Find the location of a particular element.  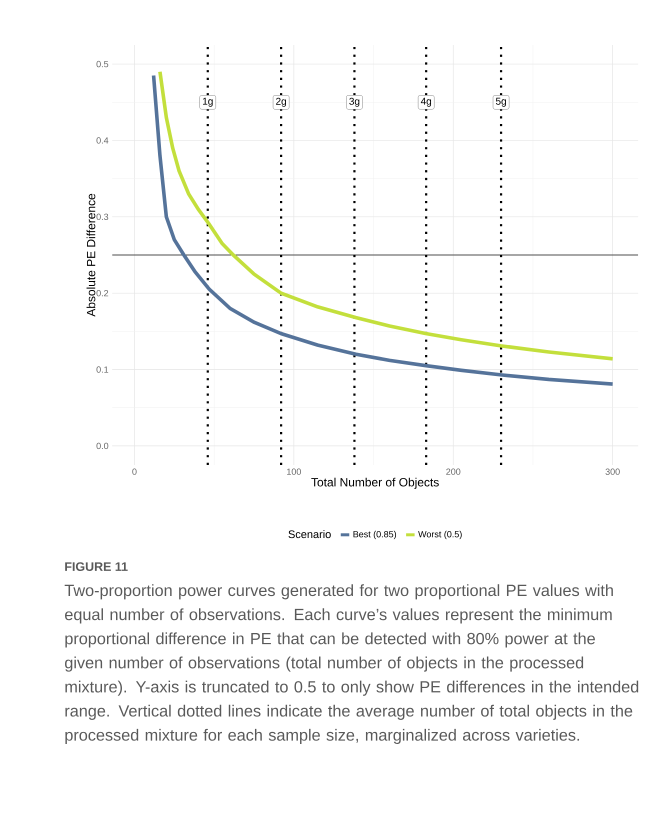

legend-title: Scenario is located at coordinates (309, 534).